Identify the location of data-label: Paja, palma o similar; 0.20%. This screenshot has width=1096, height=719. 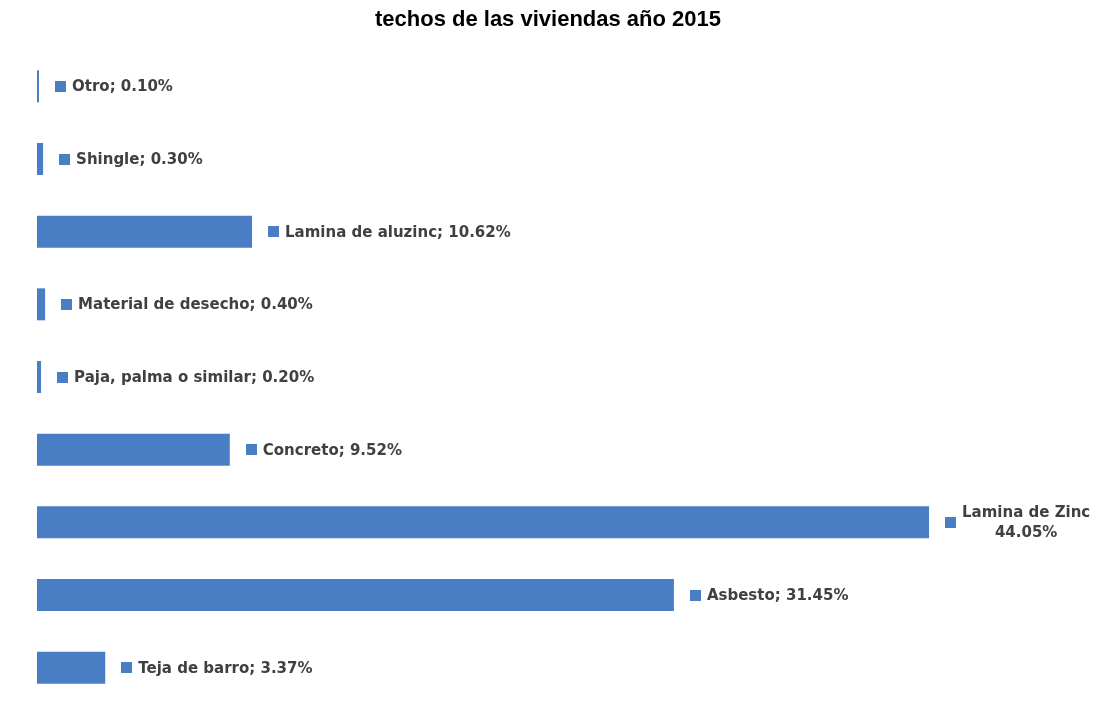
(194, 377).